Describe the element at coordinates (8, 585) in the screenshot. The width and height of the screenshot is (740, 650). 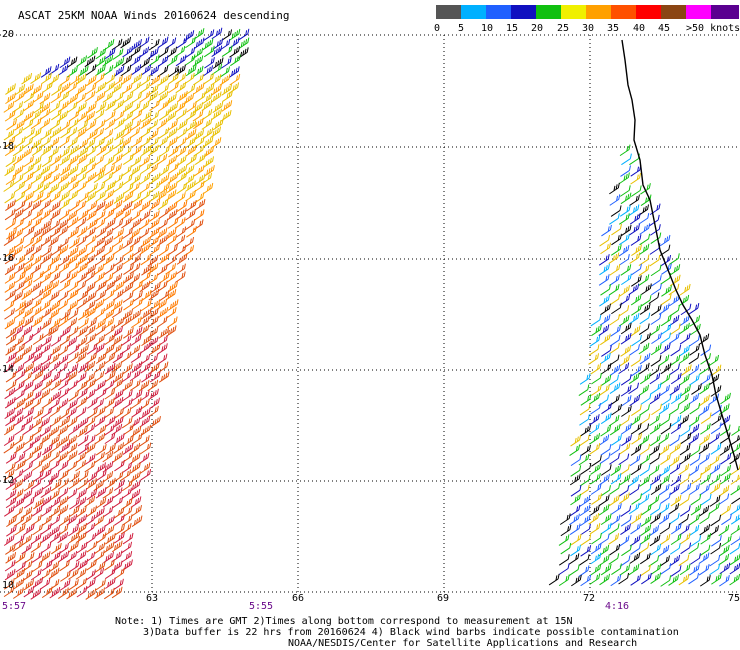
I see `lat-label-10: 10` at that location.